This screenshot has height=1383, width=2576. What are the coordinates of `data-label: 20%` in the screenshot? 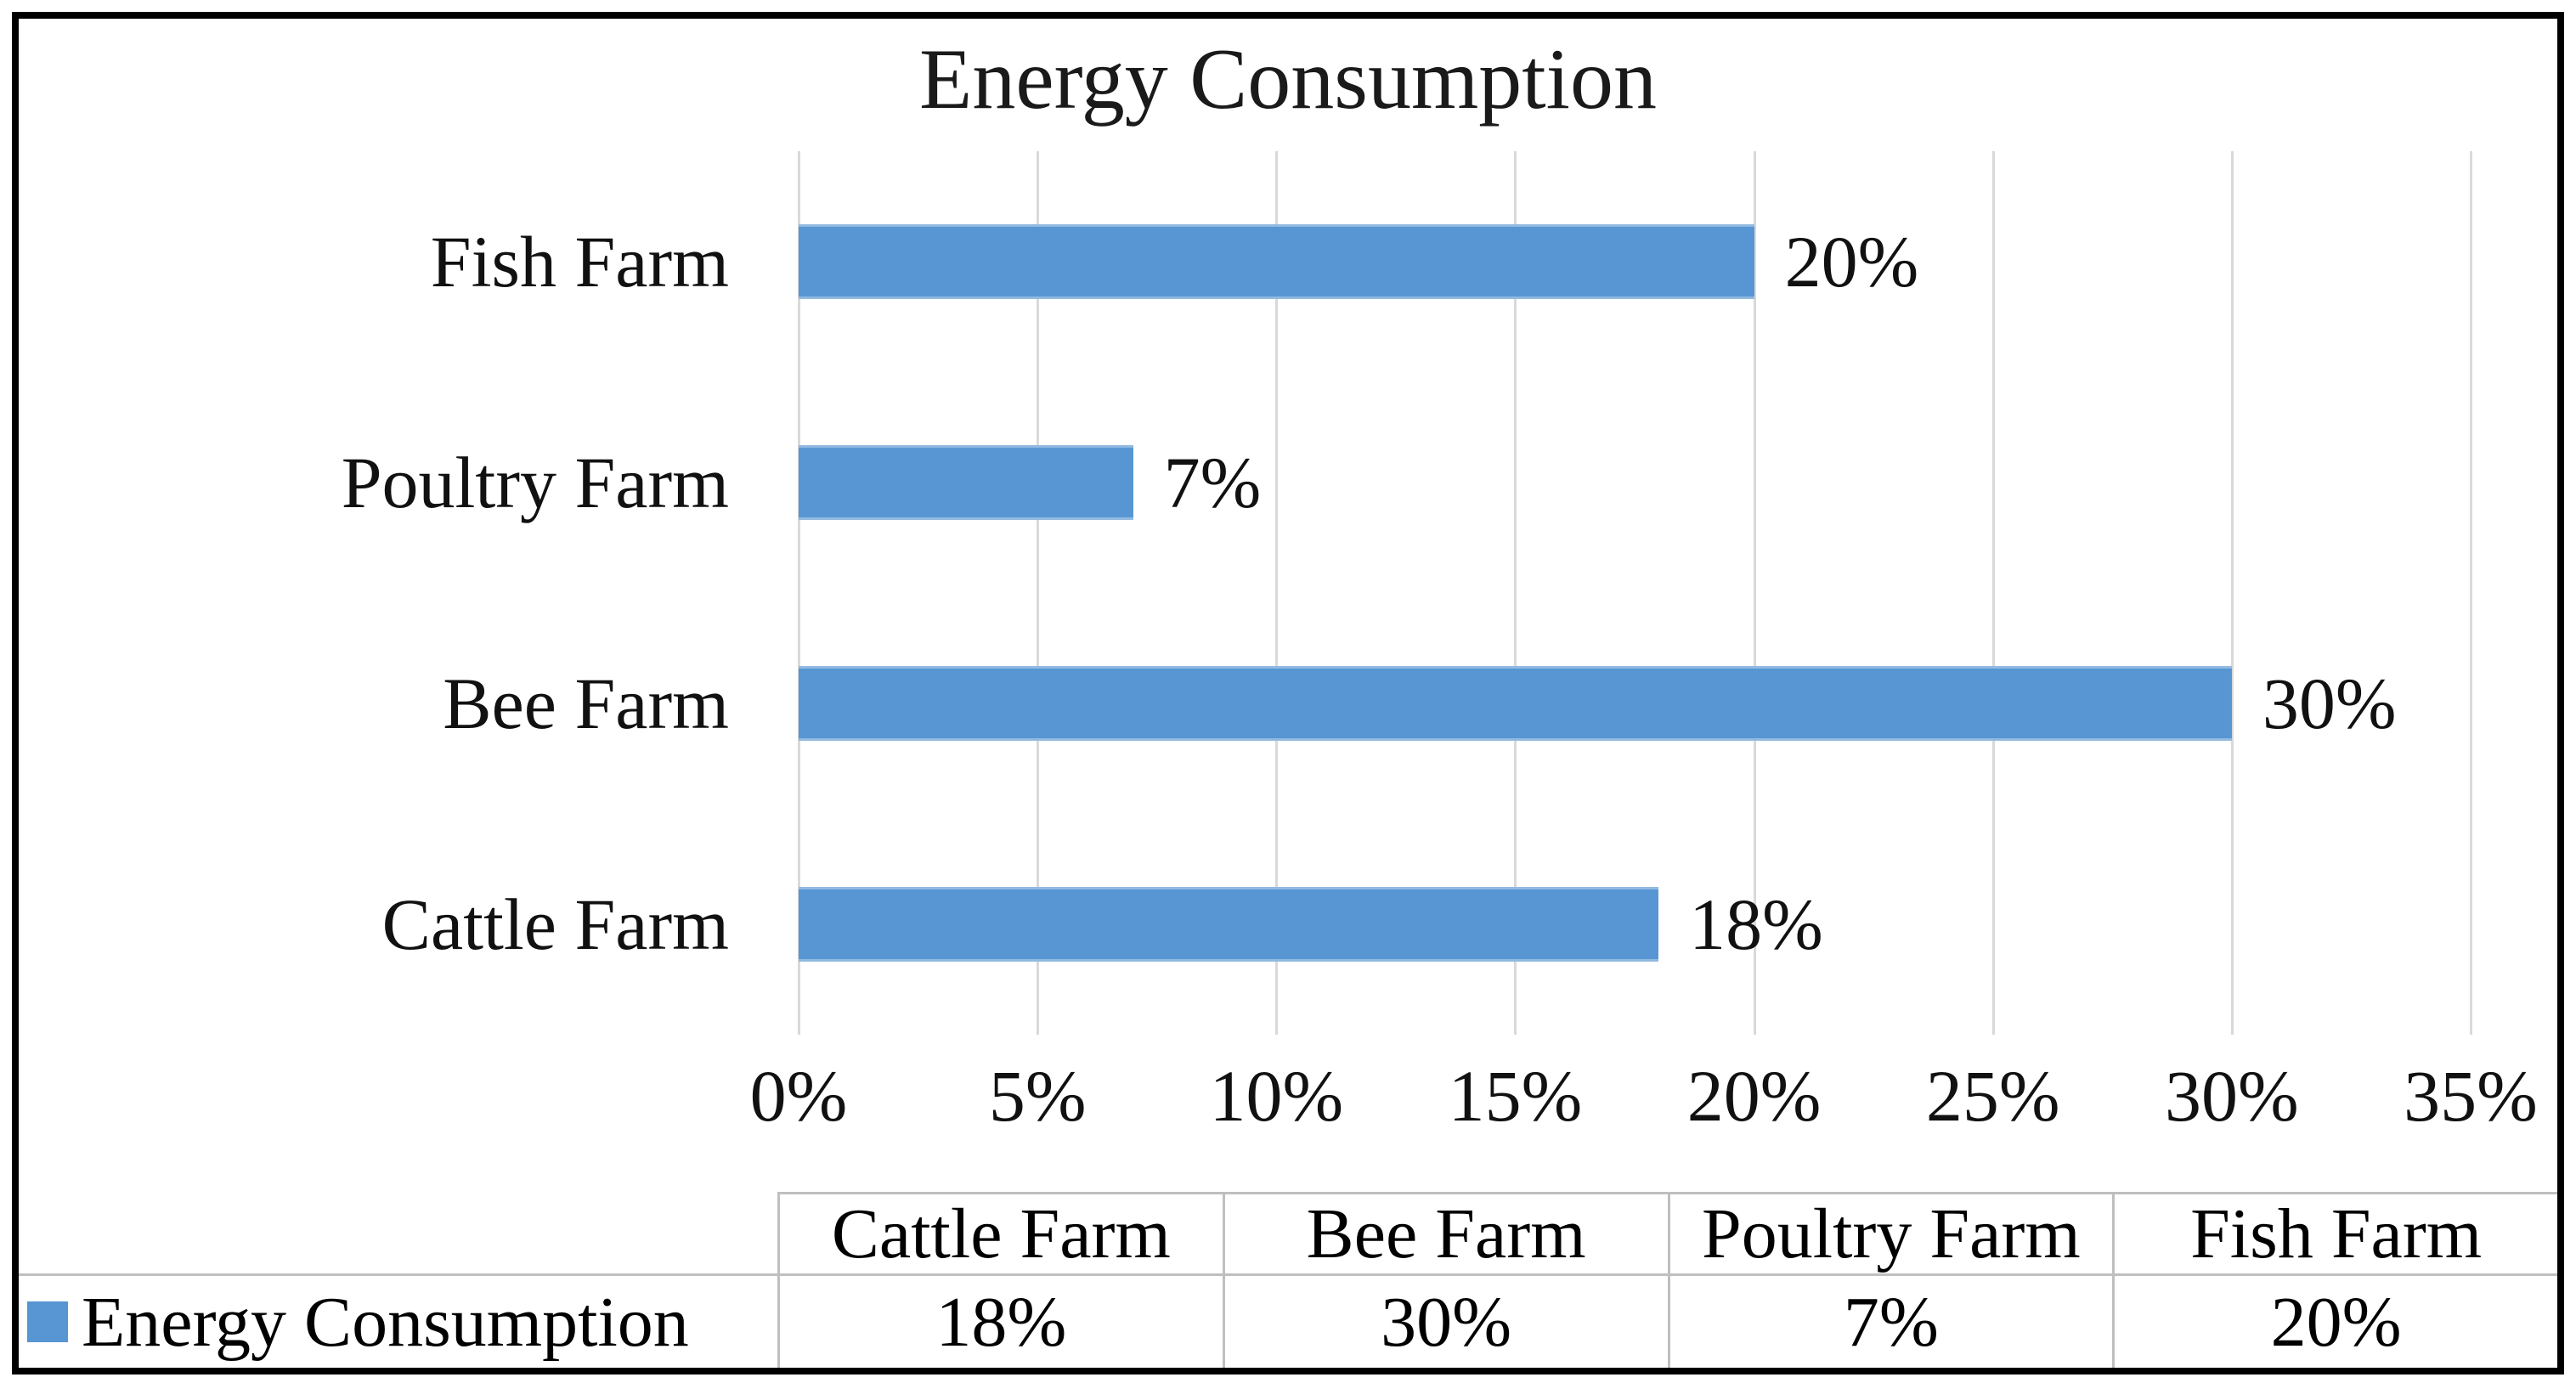 It's located at (1851, 261).